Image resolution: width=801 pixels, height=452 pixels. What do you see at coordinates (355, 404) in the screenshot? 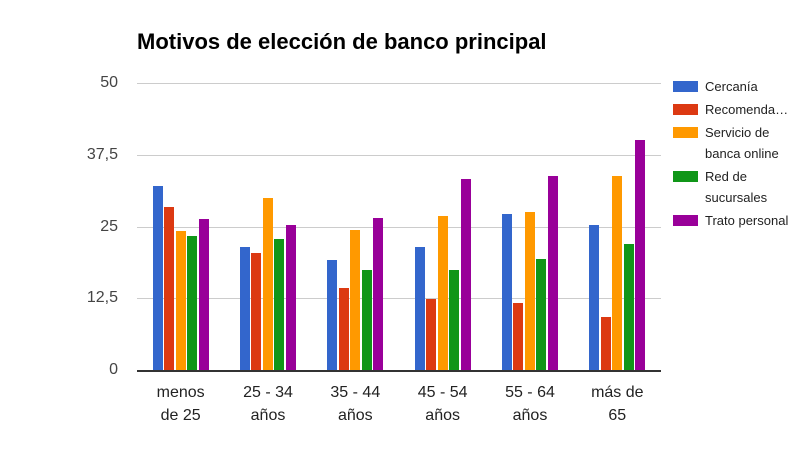
I see `x-category-label: 35 - 44 años` at bounding box center [355, 404].